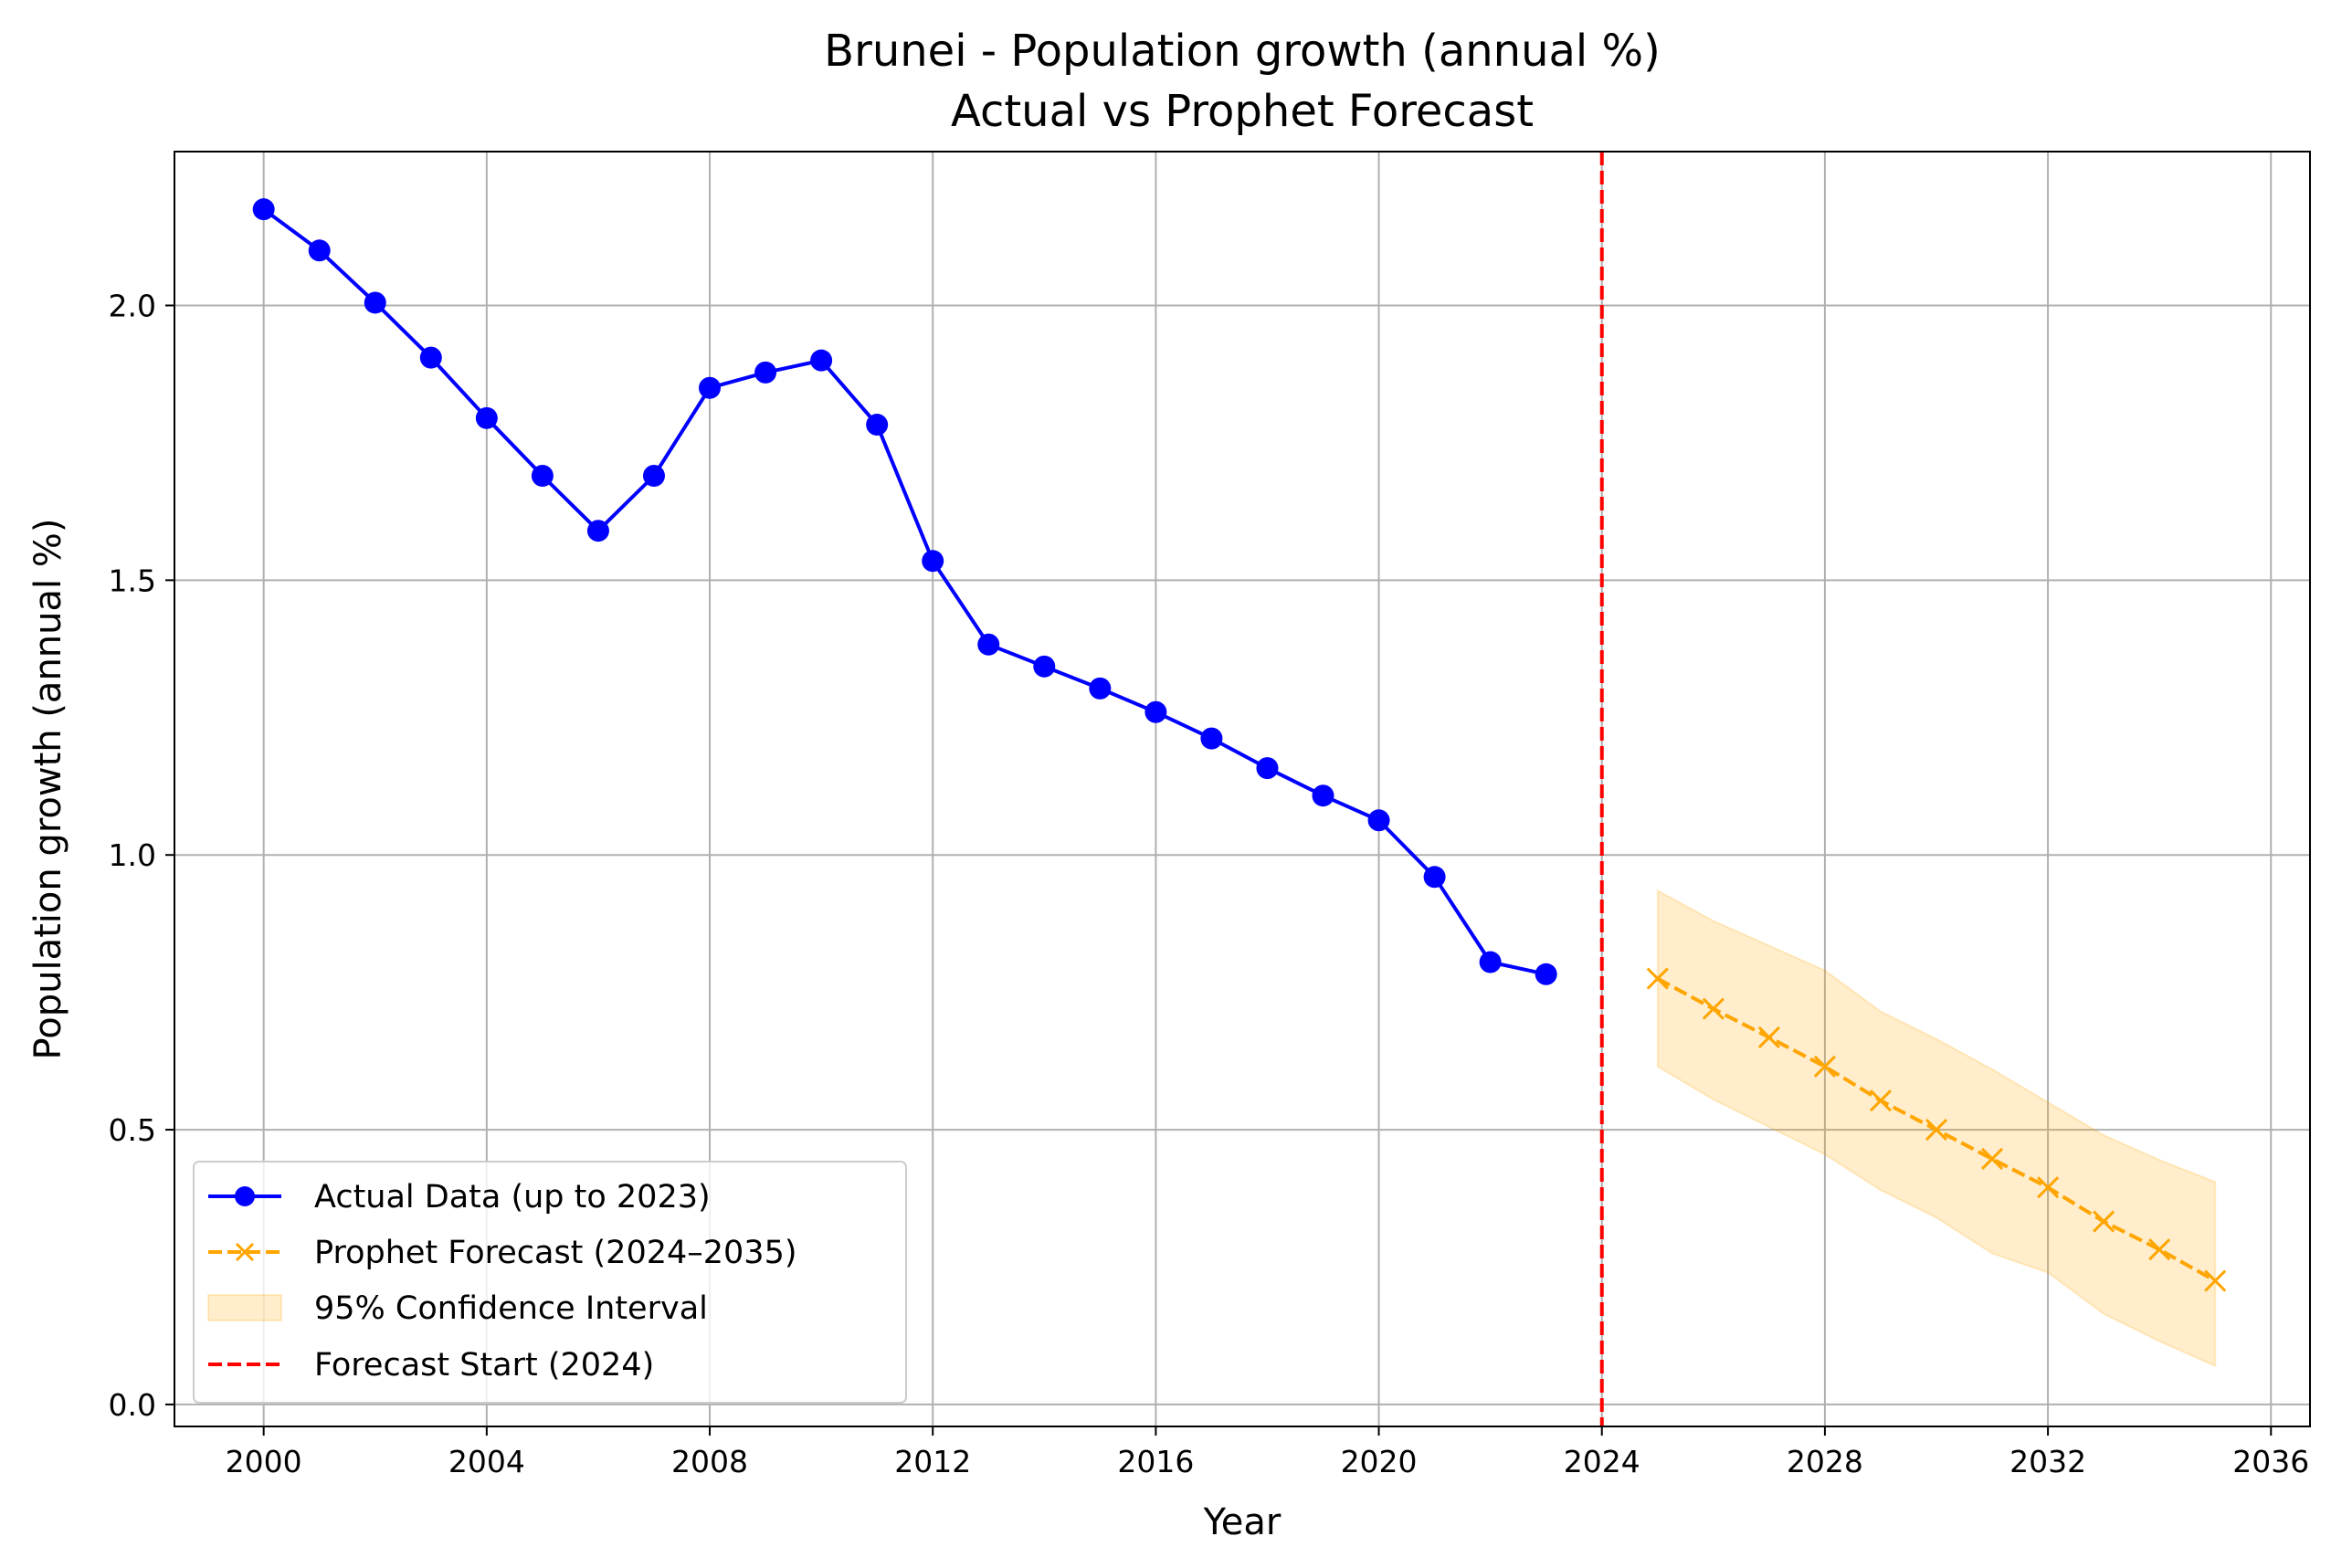  I want to click on x-axis-label: Year, so click(1242, 1522).